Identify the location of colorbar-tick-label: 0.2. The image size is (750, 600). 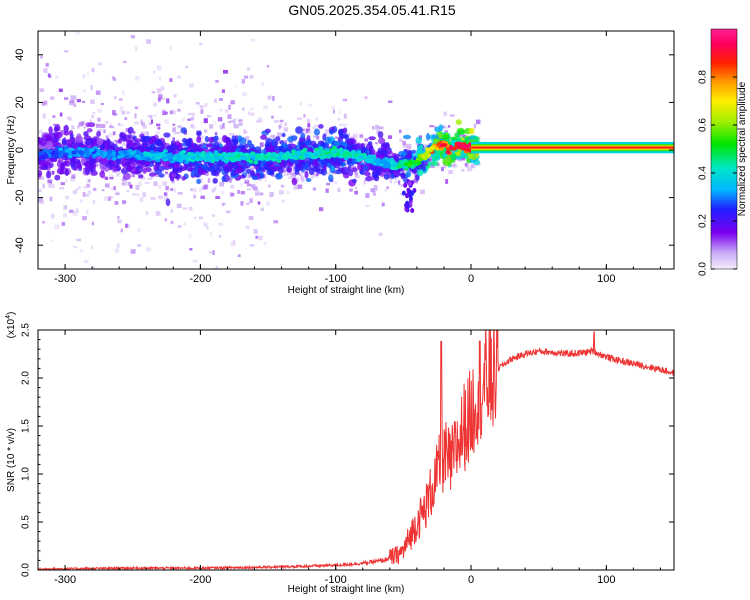
(703, 221).